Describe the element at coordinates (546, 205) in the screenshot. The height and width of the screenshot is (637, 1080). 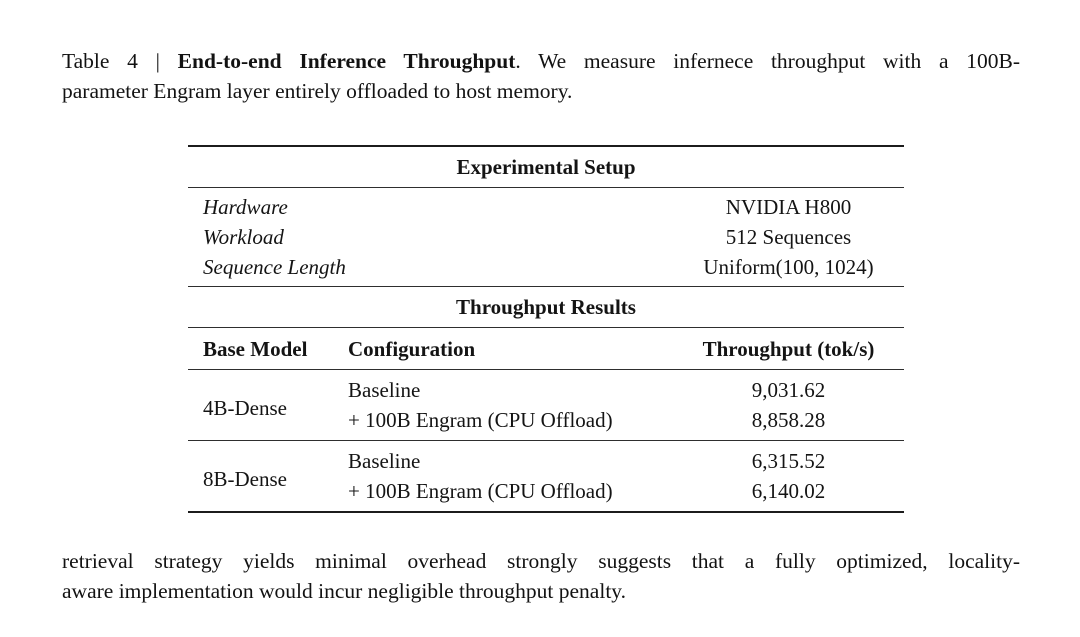
I see `setup-row-hardware: Hardware NVIDIA H800` at that location.